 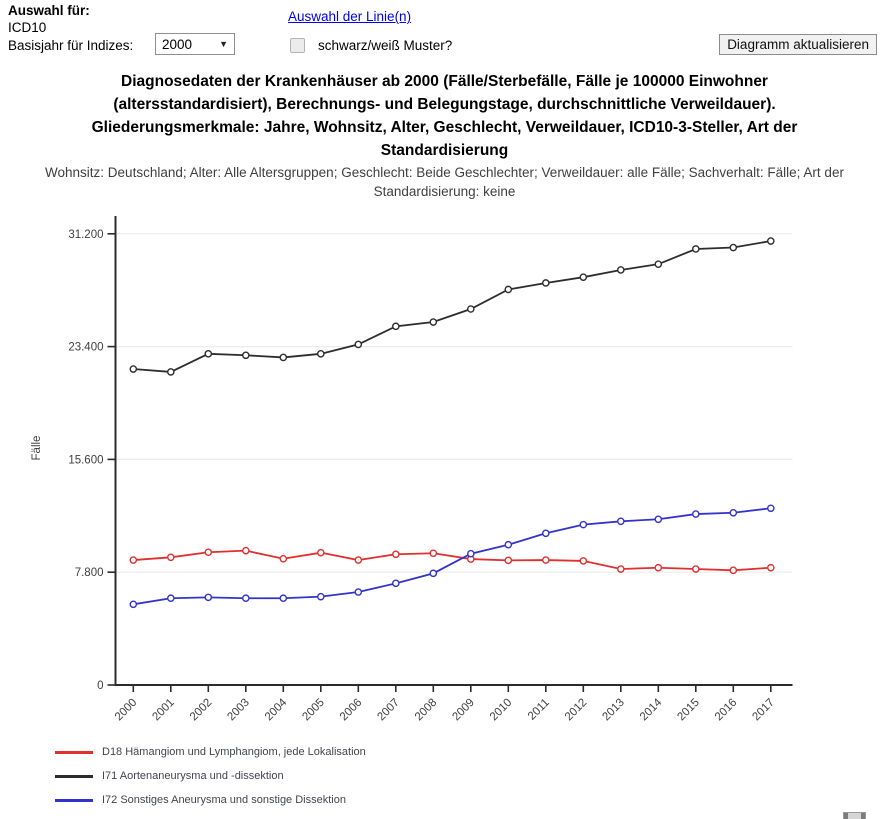 What do you see at coordinates (426, 710) in the screenshot?
I see `x-tick-label: 2008` at bounding box center [426, 710].